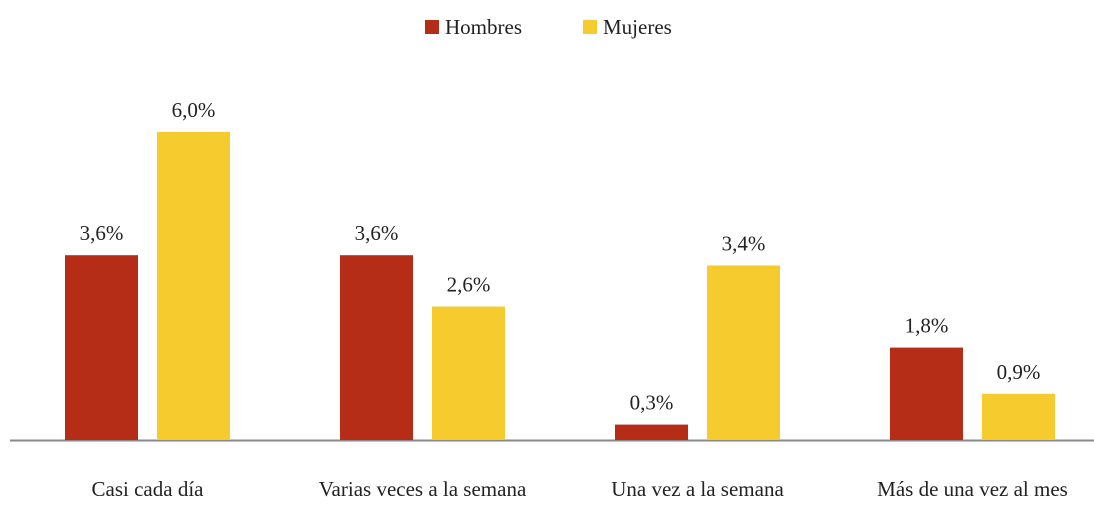 The image size is (1094, 526). What do you see at coordinates (697, 489) in the screenshot?
I see `category-label: Una vez a la semana` at bounding box center [697, 489].